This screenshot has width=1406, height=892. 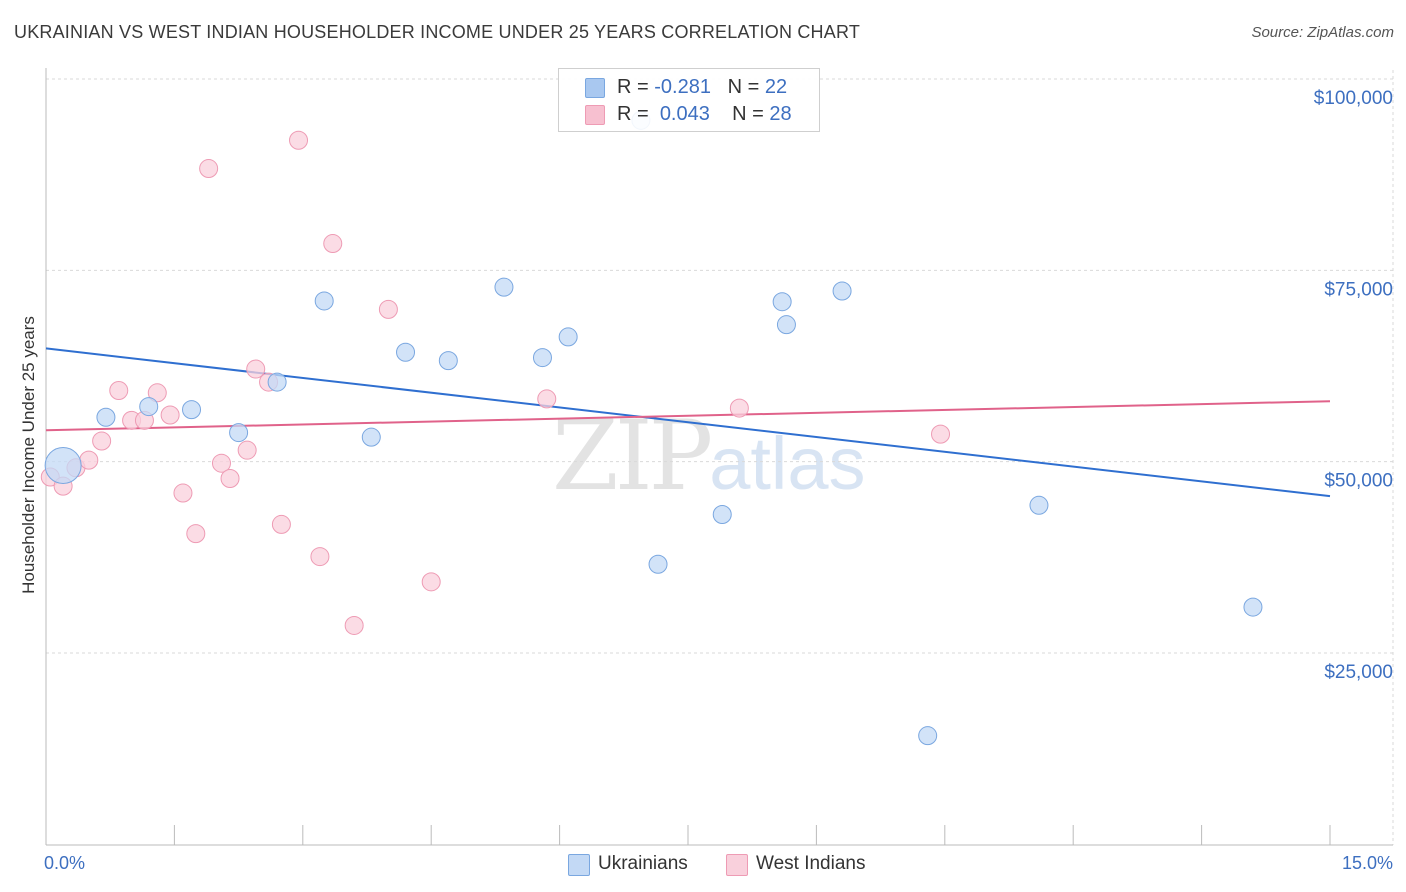 I want to click on y-tick-label: $100,000, so click(x=1353, y=98).